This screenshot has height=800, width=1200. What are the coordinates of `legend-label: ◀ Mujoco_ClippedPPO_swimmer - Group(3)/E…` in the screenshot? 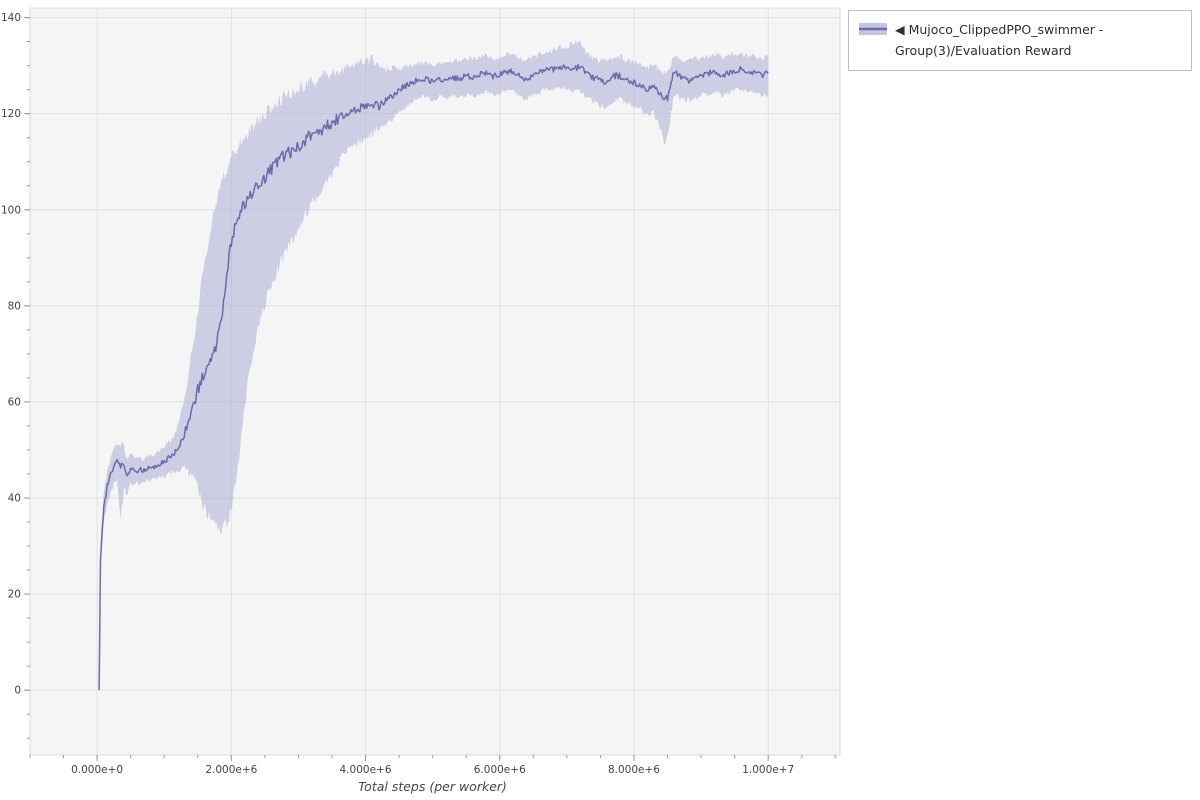 It's located at (999, 40).